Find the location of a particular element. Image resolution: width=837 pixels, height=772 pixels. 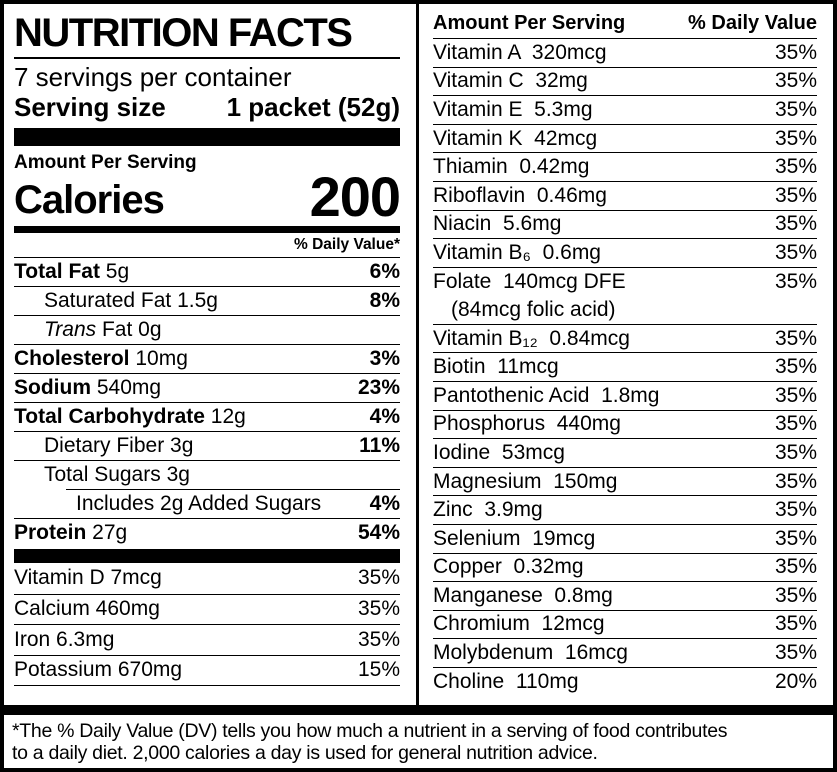

vitamin-row: Selenium 19mcg 35% is located at coordinates (625, 538).